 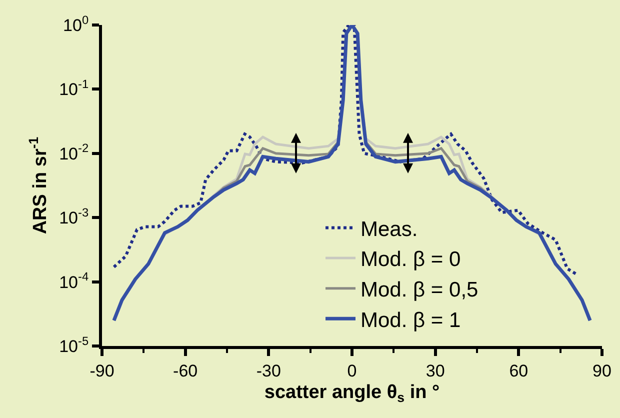 I want to click on x-tick-label: -30, so click(x=268, y=370).